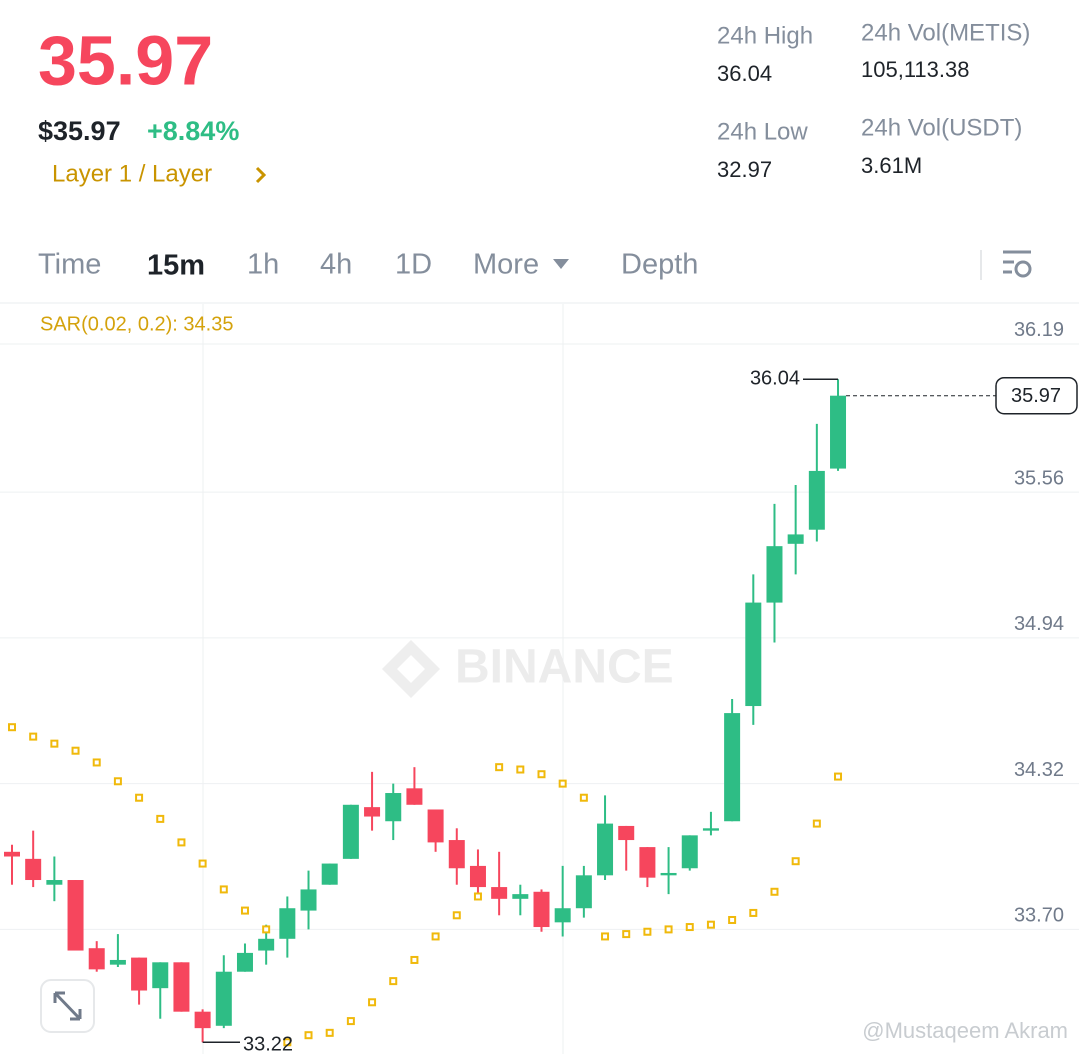  I want to click on price-change: +8.84%, so click(193, 131).